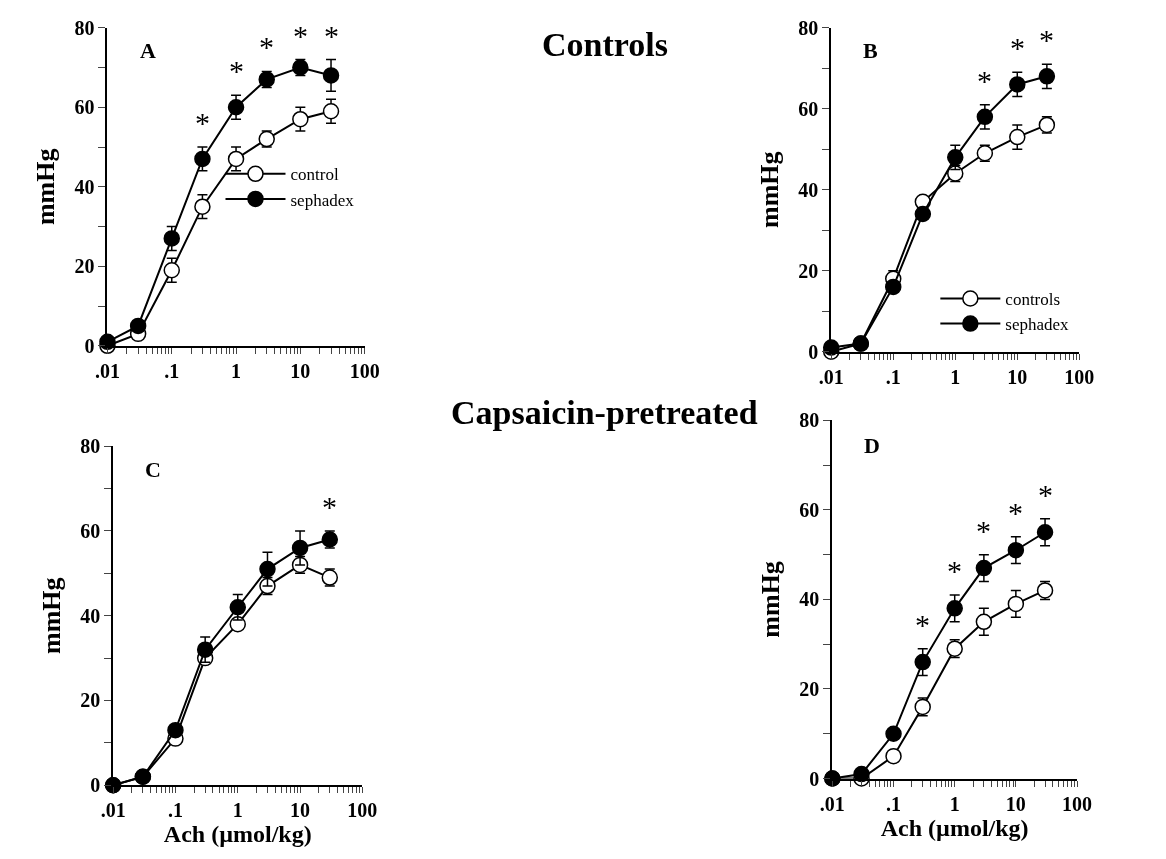 The height and width of the screenshot is (859, 1166). Describe the element at coordinates (605, 44) in the screenshot. I see `text: Controls` at that location.